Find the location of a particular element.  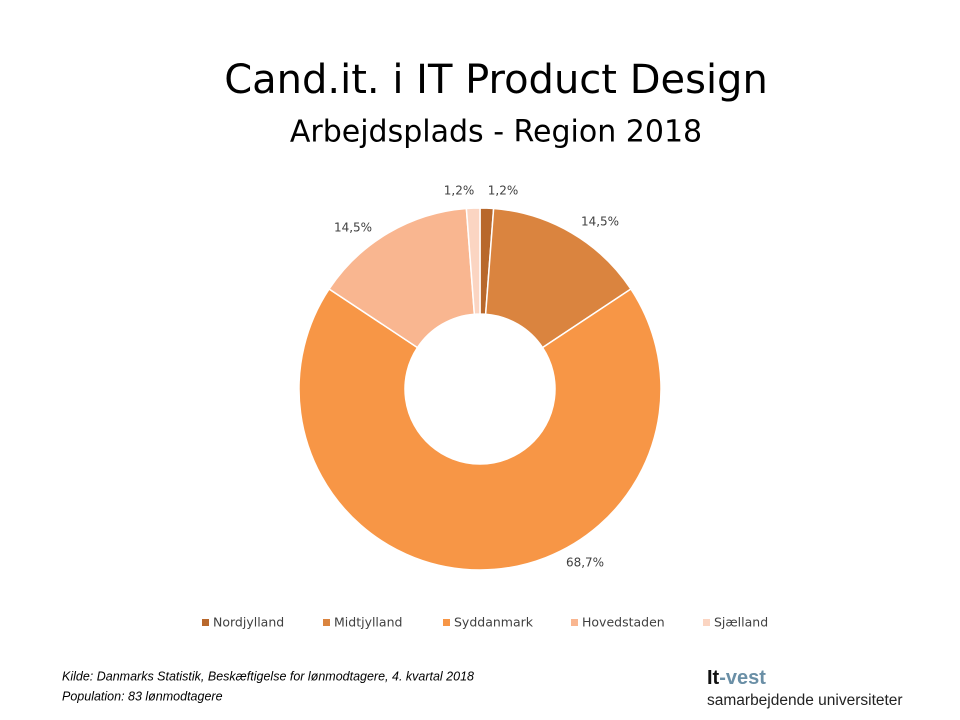

chart-subtitle: Arbejdsplads - Region 2018 is located at coordinates (496, 132).